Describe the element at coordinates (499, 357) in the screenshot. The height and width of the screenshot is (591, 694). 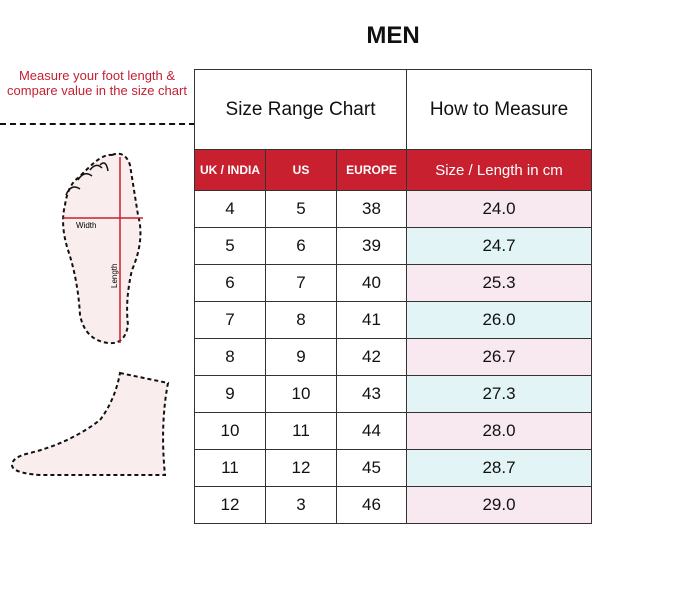
I see `length-cm: 26.7` at that location.